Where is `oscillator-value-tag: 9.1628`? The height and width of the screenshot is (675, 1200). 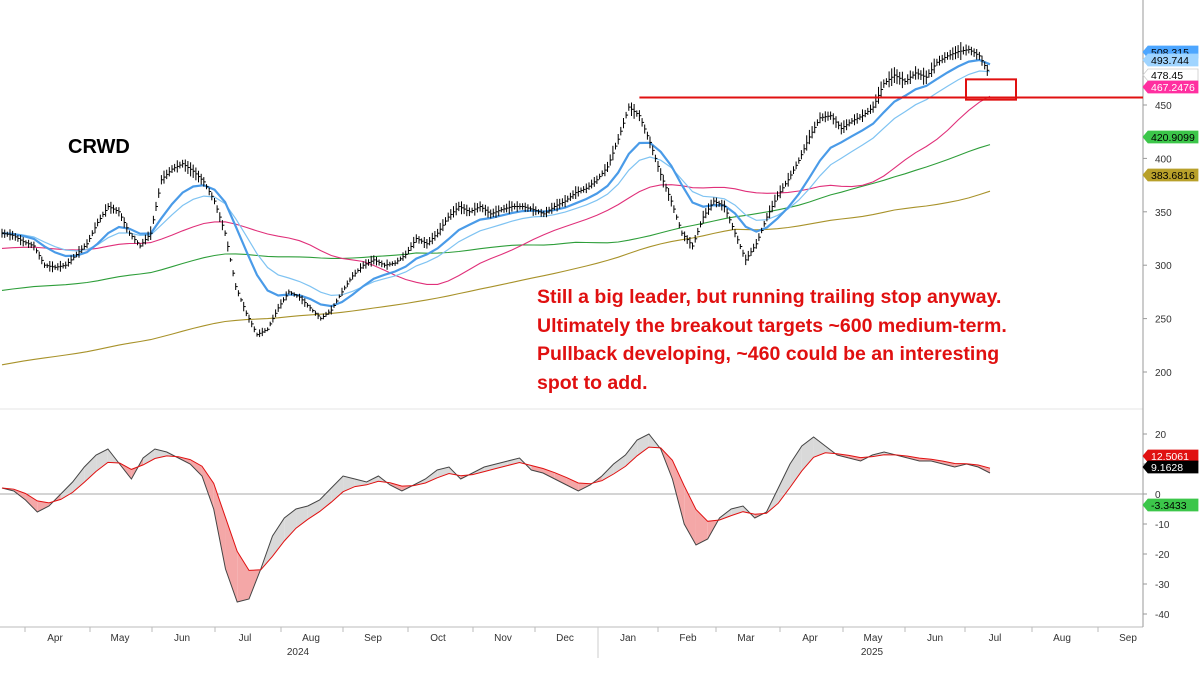 oscillator-value-tag: 9.1628 is located at coordinates (1170, 467).